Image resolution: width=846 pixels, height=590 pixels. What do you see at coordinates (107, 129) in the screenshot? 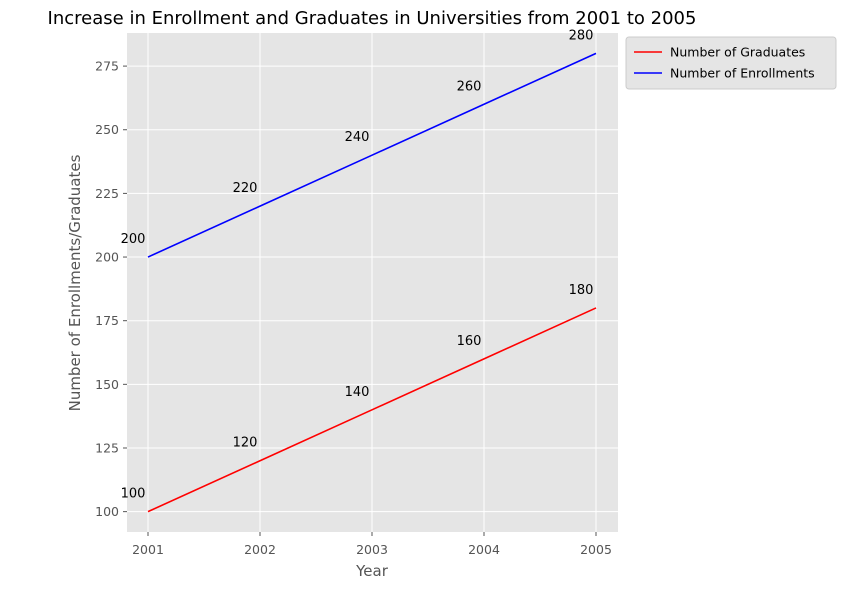
I see `y-tick-label: 250` at bounding box center [107, 129].